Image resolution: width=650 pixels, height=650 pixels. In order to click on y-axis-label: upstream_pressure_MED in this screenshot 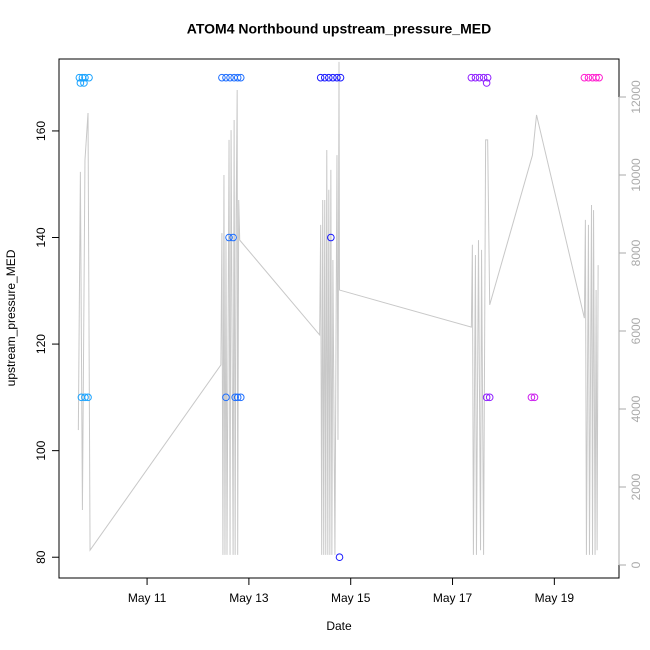, I will do `click(11, 317)`.